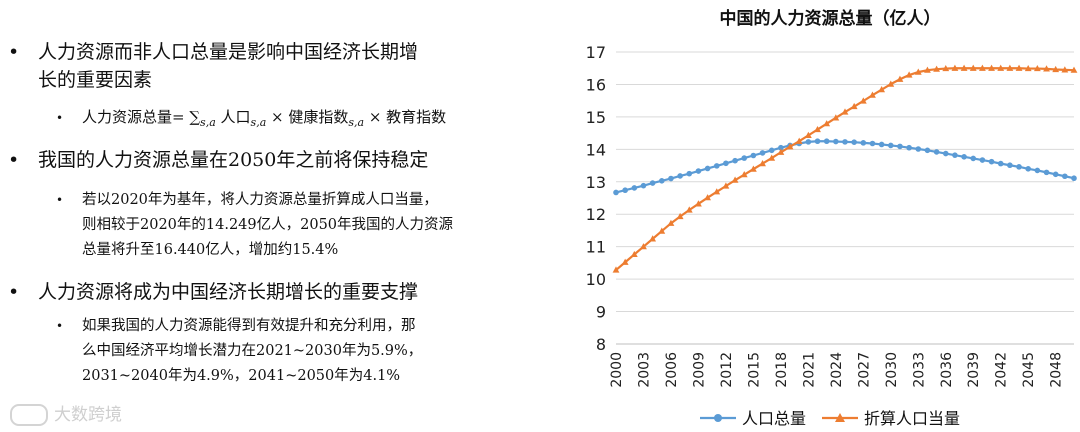 Image resolution: width=1080 pixels, height=432 pixels. I want to click on x-tick-label: 2039, so click(974, 370).